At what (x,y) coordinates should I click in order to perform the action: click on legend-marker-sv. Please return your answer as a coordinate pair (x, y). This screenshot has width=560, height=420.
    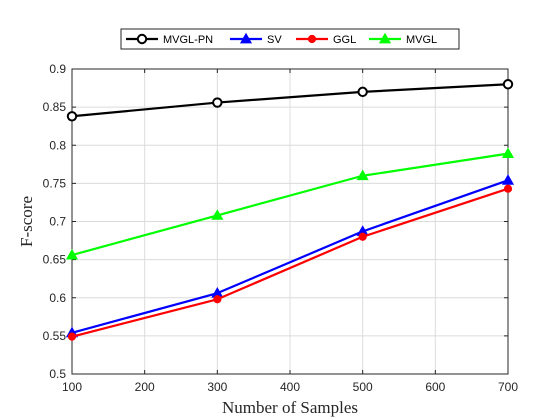
    Looking at the image, I should click on (246, 38).